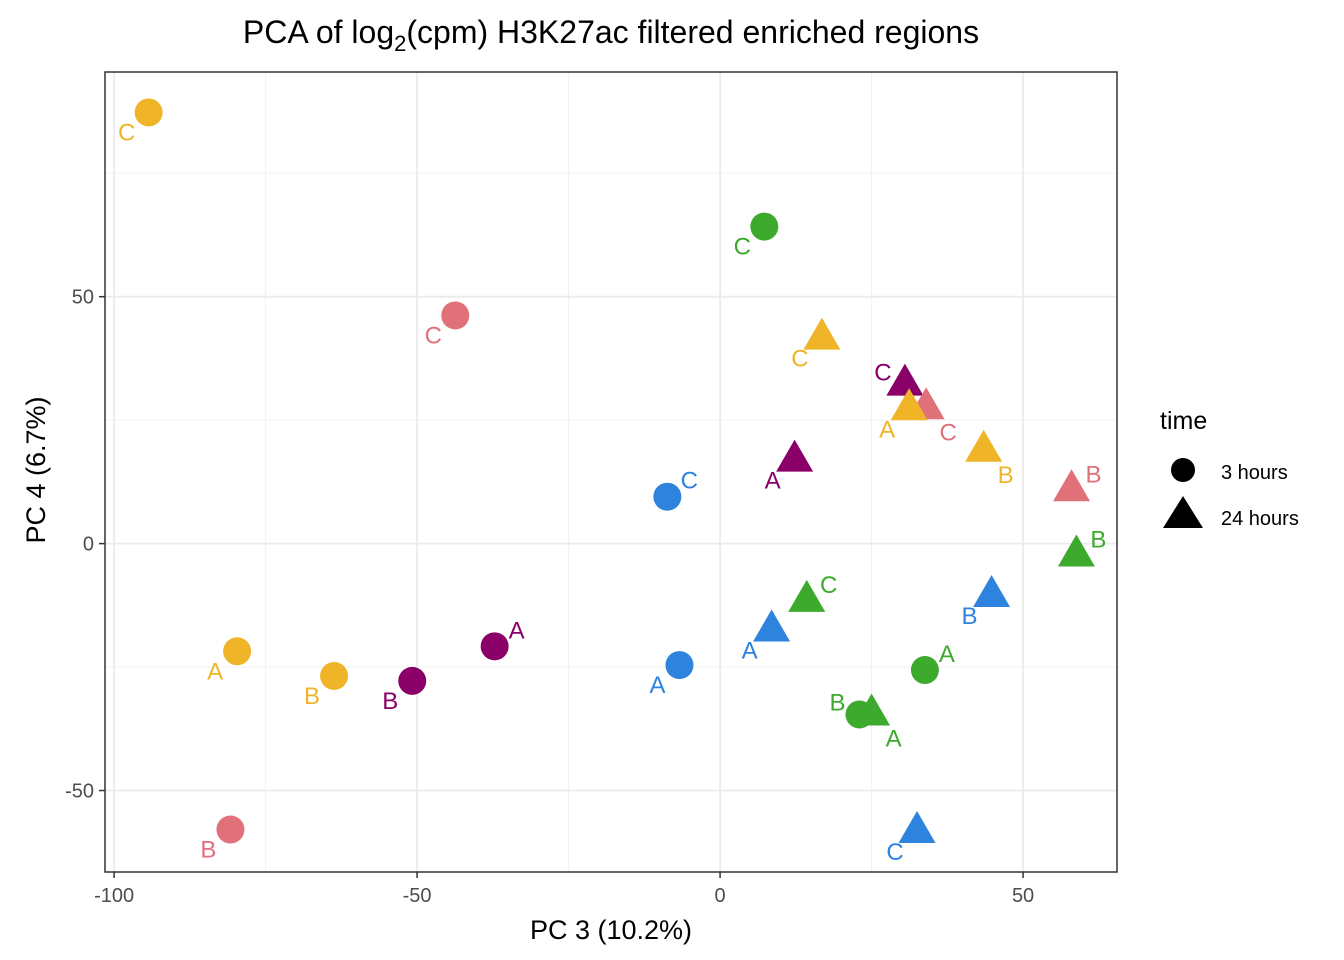  I want to click on legend-label-24-hours: 24 hours, so click(1260, 519).